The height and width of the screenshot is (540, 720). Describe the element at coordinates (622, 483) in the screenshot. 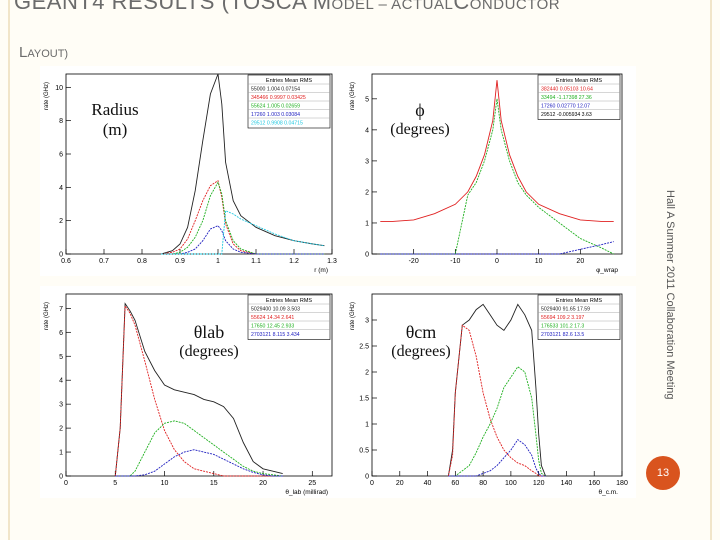

I see `x-tick-label: 180` at that location.